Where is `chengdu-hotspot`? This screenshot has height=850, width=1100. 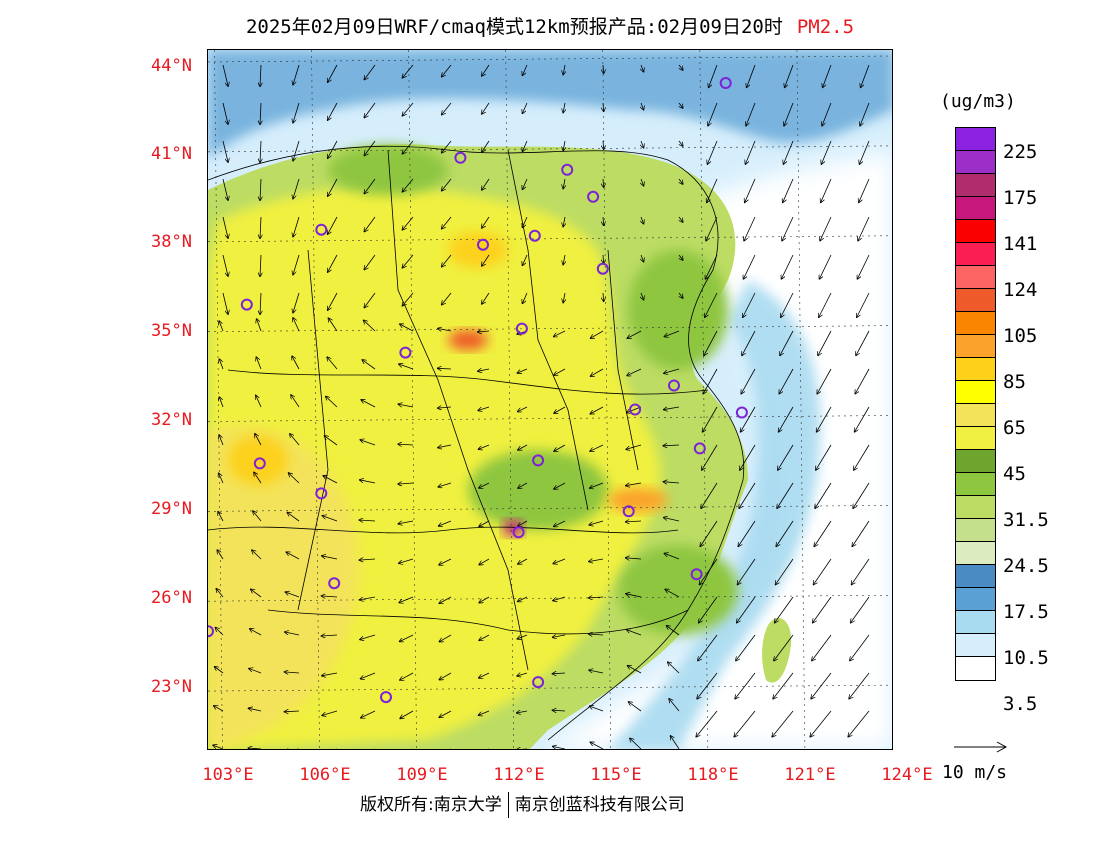
chengdu-hotspot is located at coordinates (258, 460).